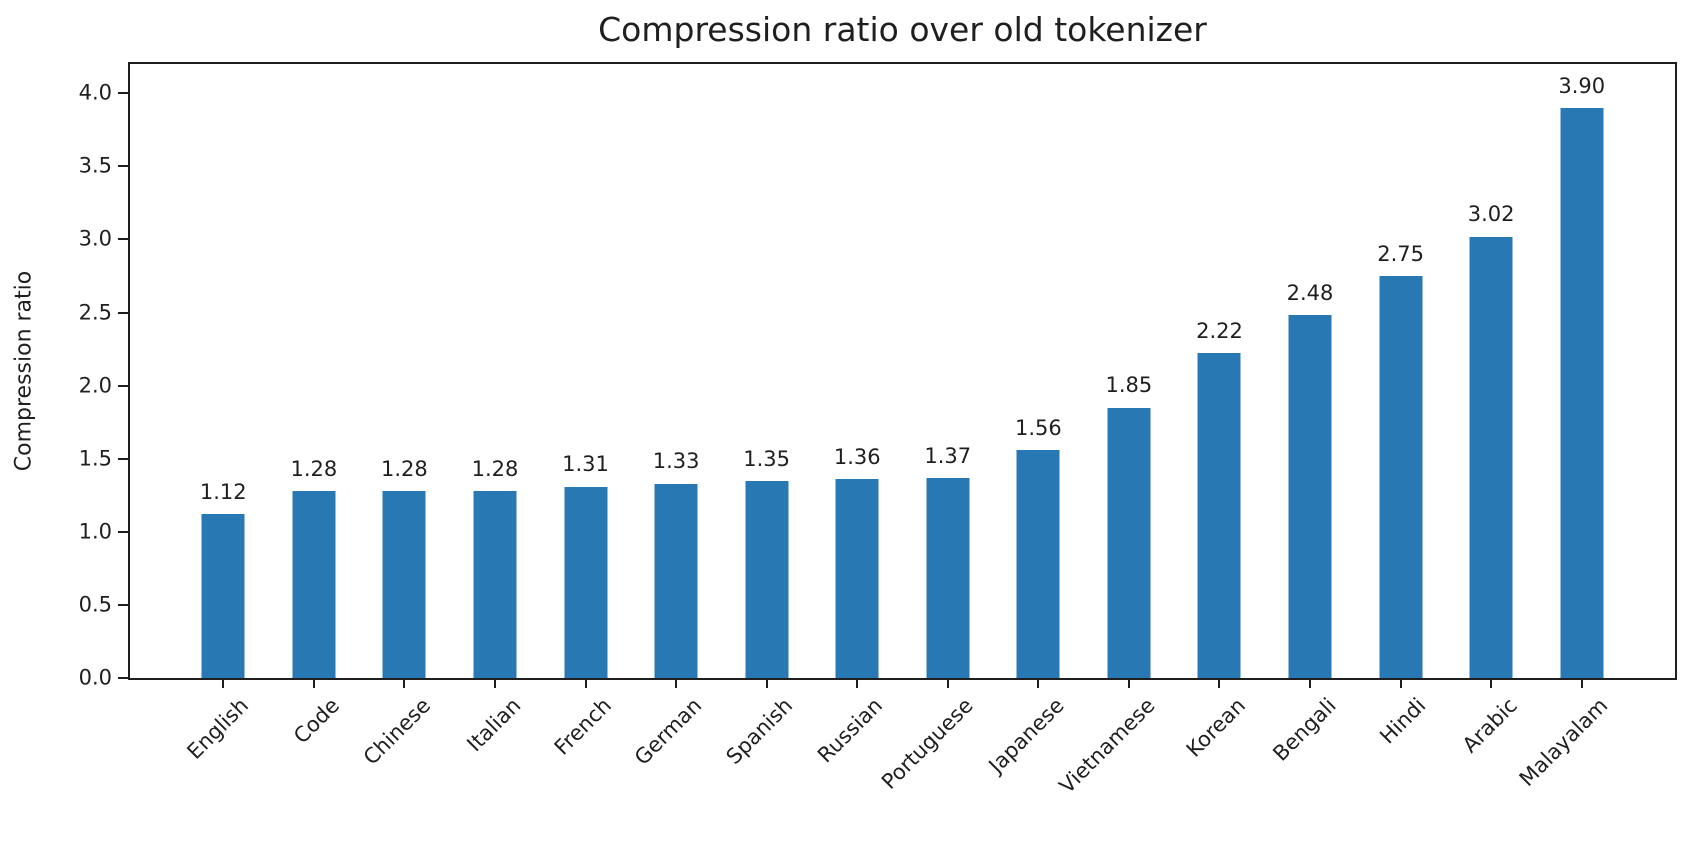 The height and width of the screenshot is (862, 1702). I want to click on x-tick-label: Japanese, so click(1026, 735).